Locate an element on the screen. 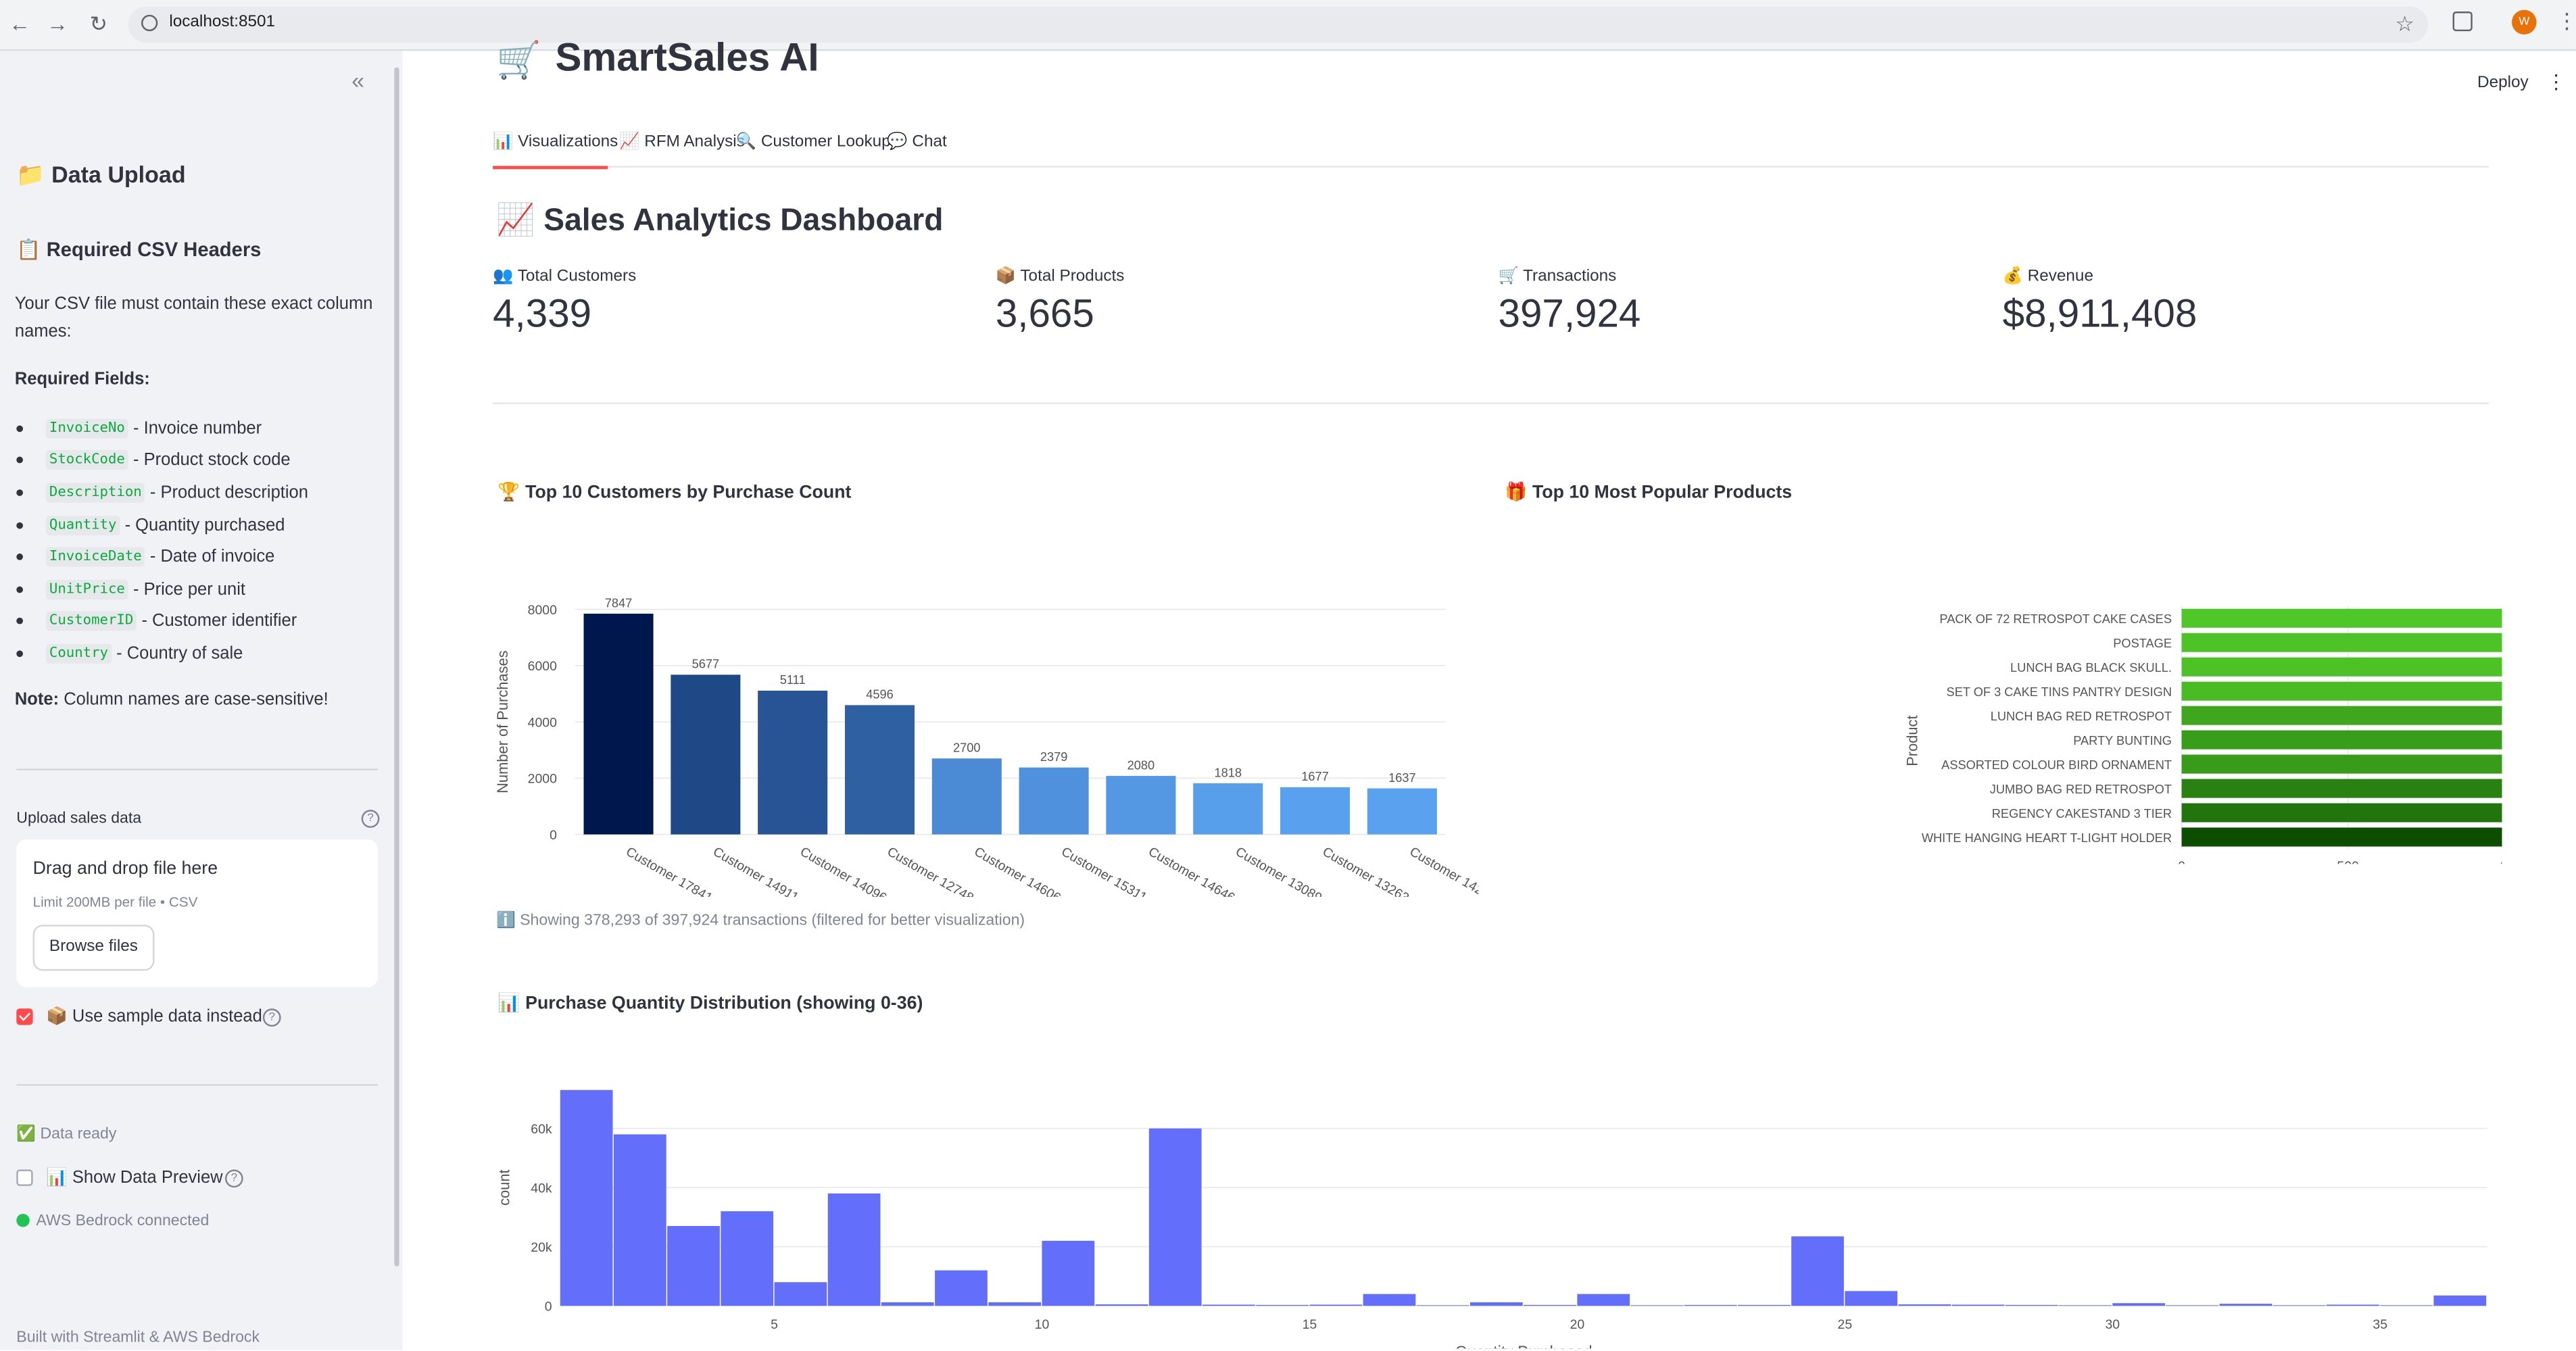 This screenshot has height=1351, width=2576. dashboard-title: 📈 Sales Analytics Dashboard is located at coordinates (720, 221).